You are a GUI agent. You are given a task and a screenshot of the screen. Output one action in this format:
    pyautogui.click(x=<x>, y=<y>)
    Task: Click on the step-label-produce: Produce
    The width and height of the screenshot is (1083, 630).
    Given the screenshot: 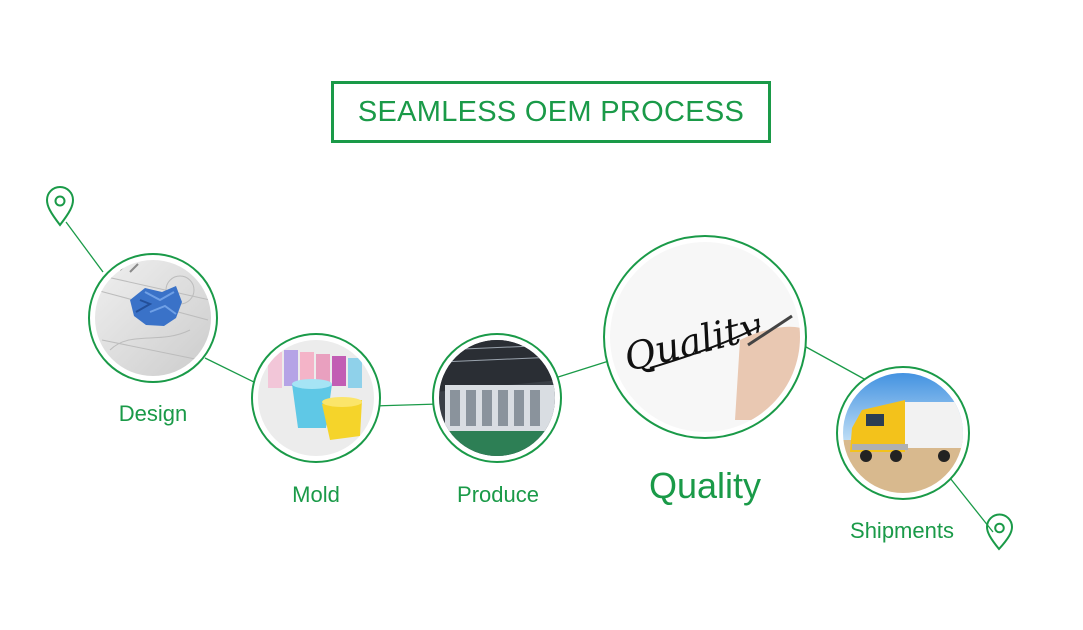 What is the action you would take?
    pyautogui.click(x=498, y=494)
    